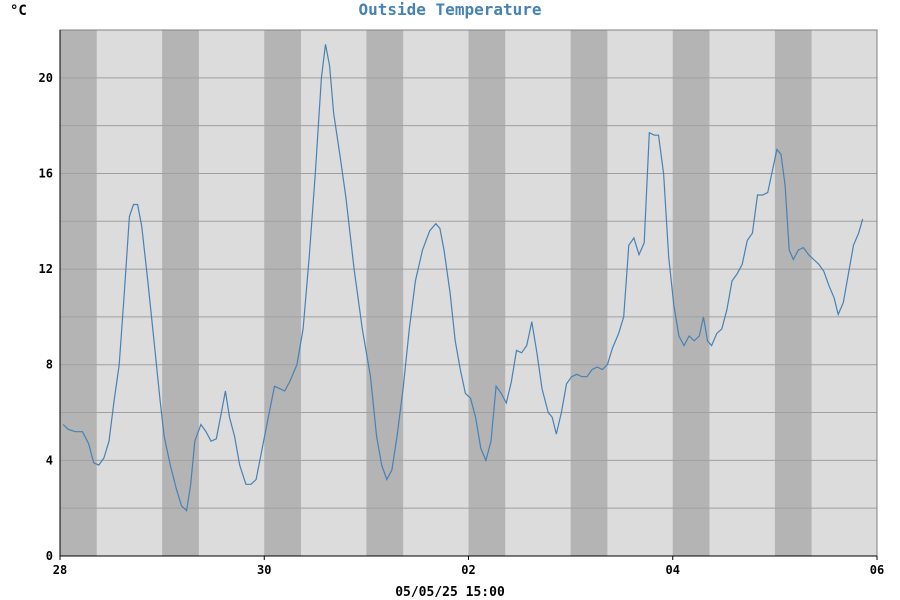 Image resolution: width=900 pixels, height=600 pixels. What do you see at coordinates (877, 570) in the screenshot?
I see `x-tick-label: 06` at bounding box center [877, 570].